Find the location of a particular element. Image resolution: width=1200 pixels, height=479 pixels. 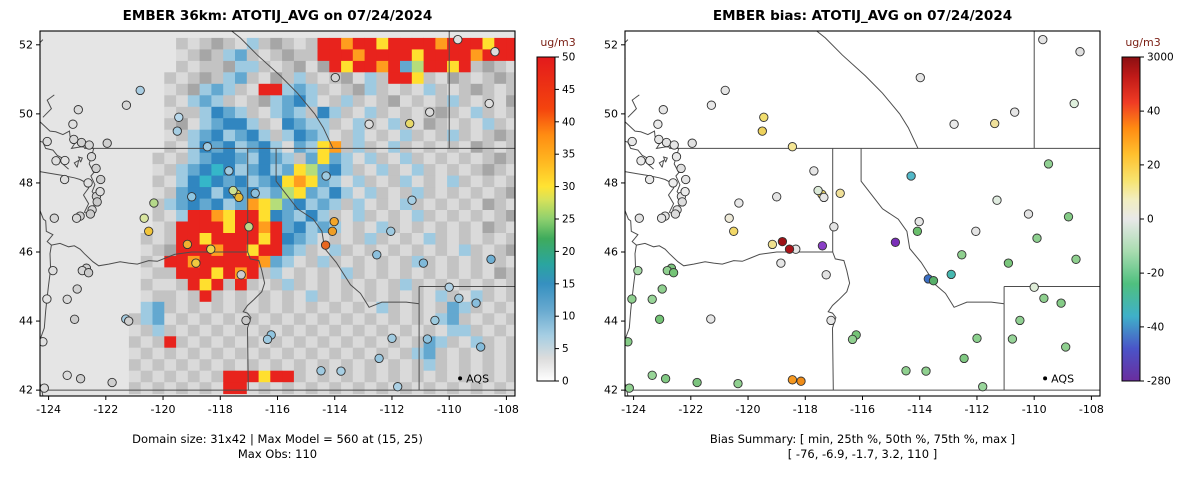

colorbar-tick-label: 3000 is located at coordinates (1160, 58).